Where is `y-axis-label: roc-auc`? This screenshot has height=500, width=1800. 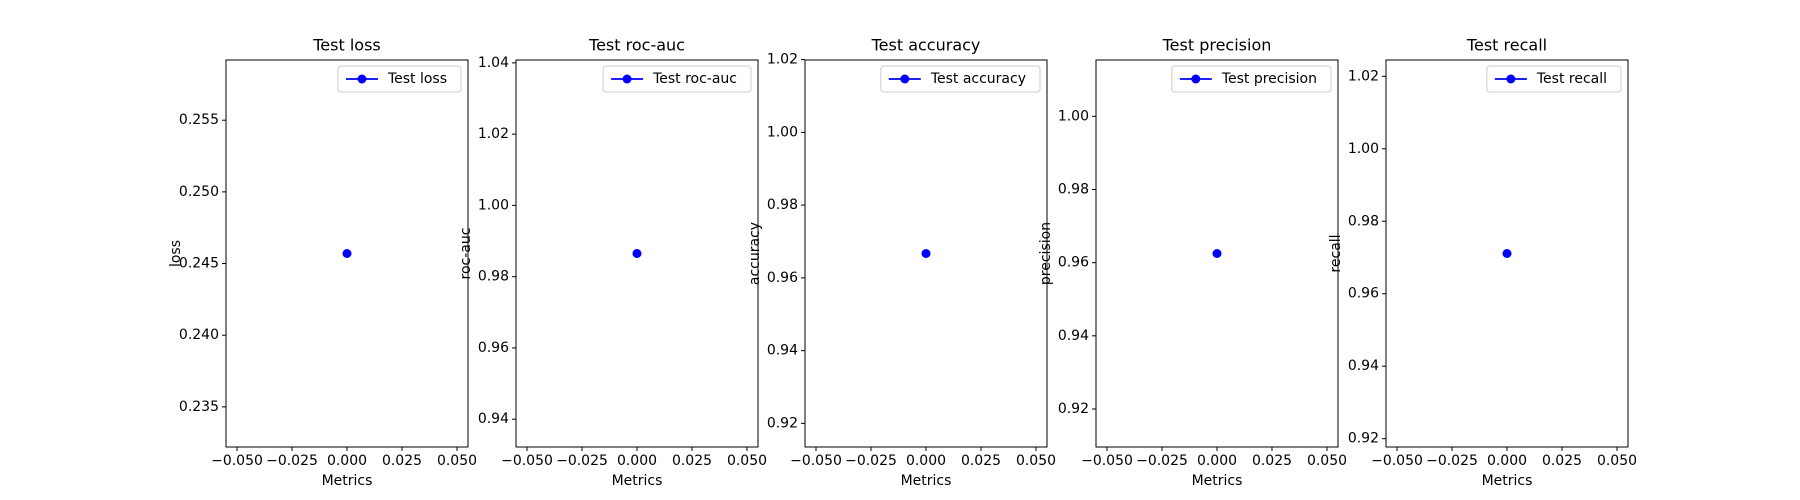
y-axis-label: roc-auc is located at coordinates (466, 254).